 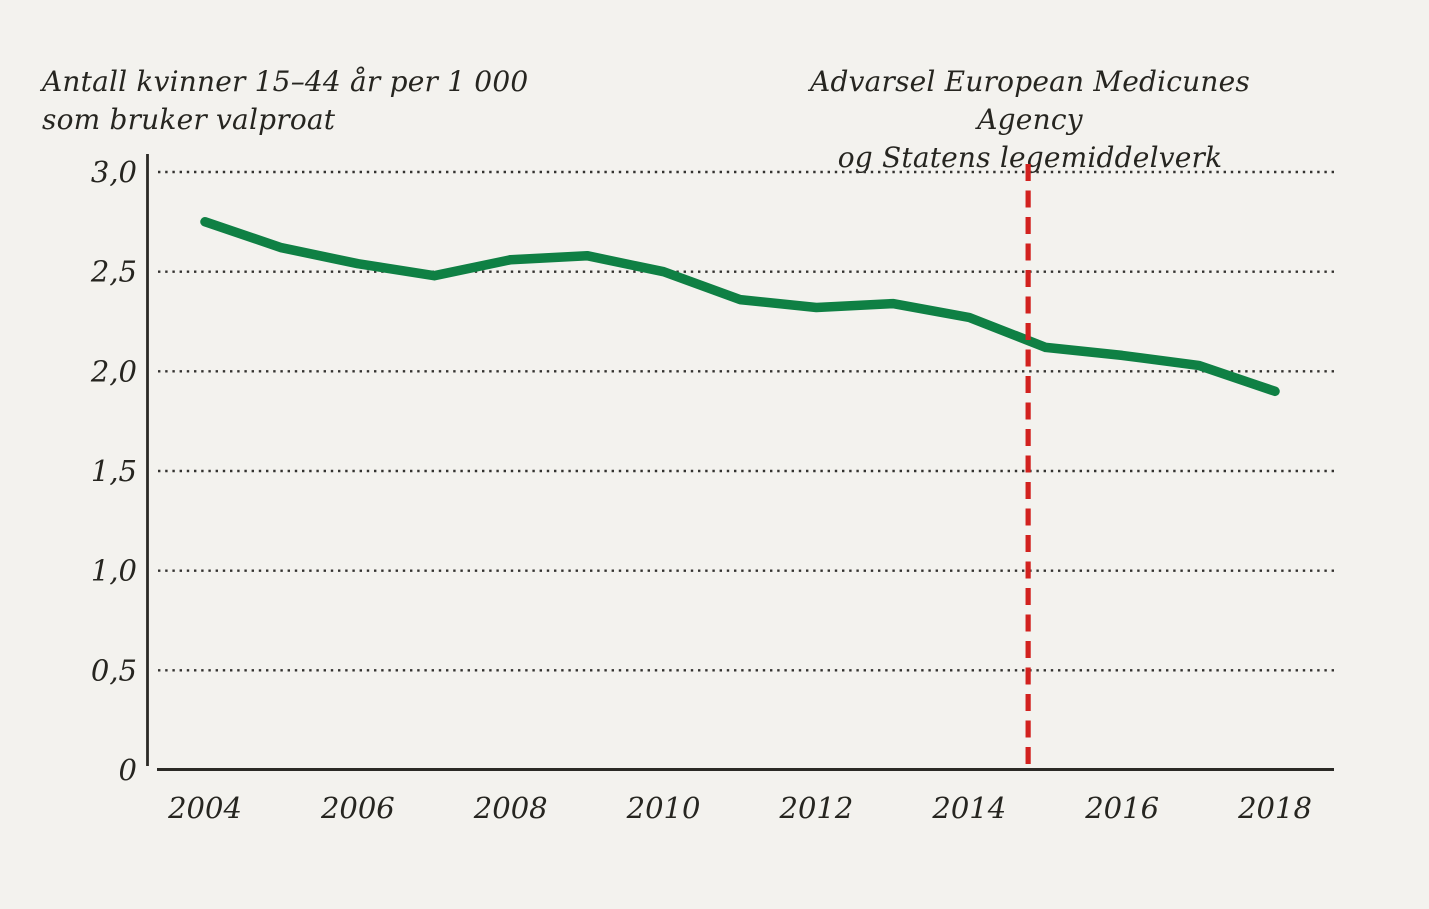 What do you see at coordinates (114, 471) in the screenshot?
I see `y-tick-label: 1,5` at bounding box center [114, 471].